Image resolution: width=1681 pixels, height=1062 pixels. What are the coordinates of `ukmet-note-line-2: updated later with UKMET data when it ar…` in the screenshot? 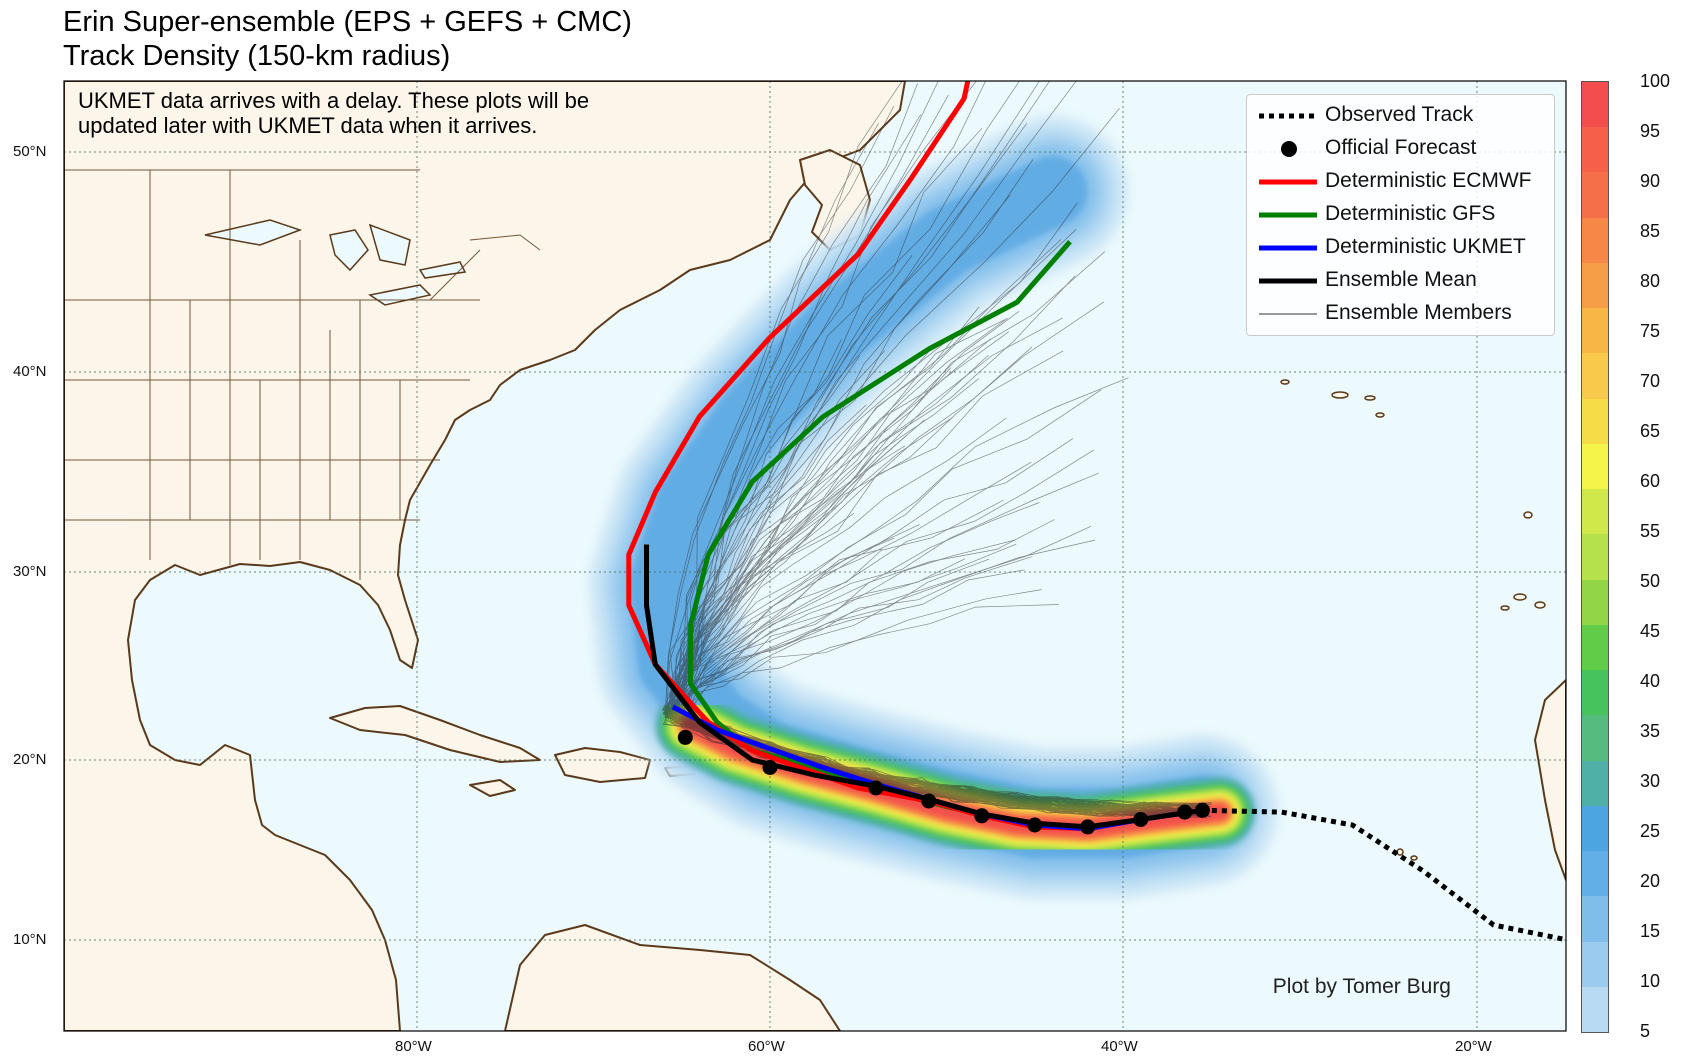 It's located at (308, 125).